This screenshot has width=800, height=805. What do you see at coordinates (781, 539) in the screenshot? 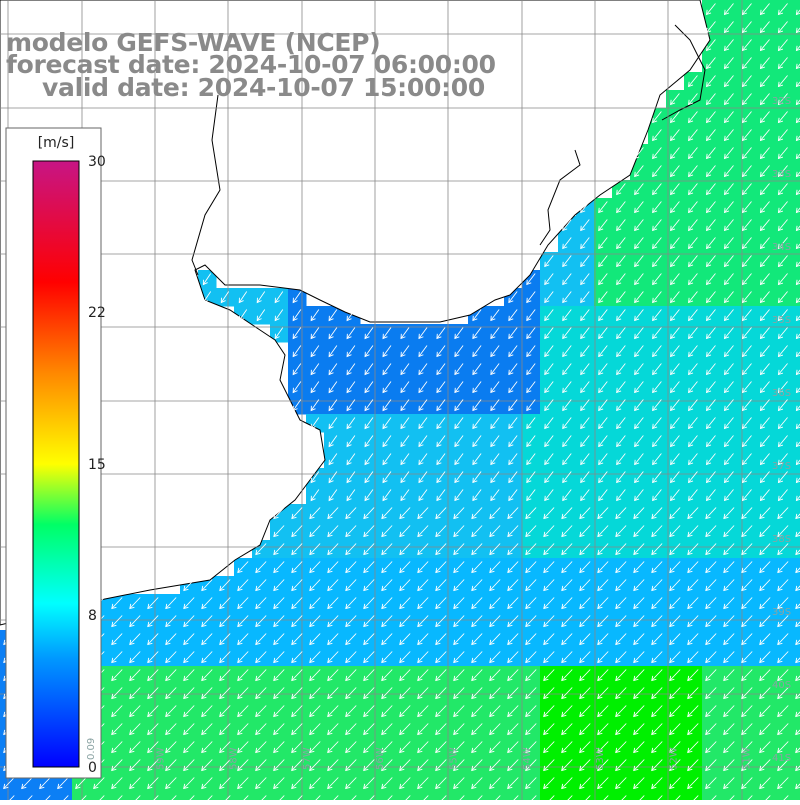
I see `lat-label: 38S` at bounding box center [781, 539].